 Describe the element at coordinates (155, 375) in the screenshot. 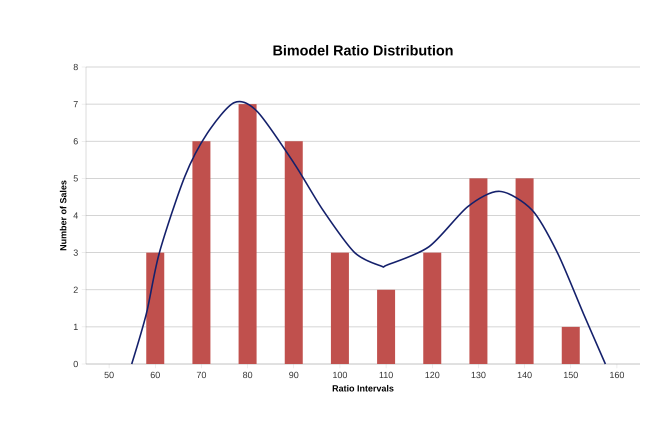

I see `x-tick-label: 60` at that location.